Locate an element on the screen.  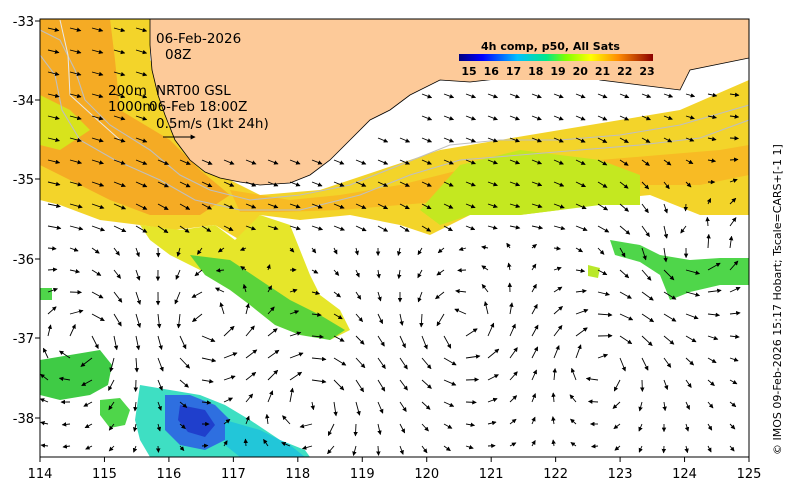
x-tick-label: 125 is located at coordinates (749, 474).